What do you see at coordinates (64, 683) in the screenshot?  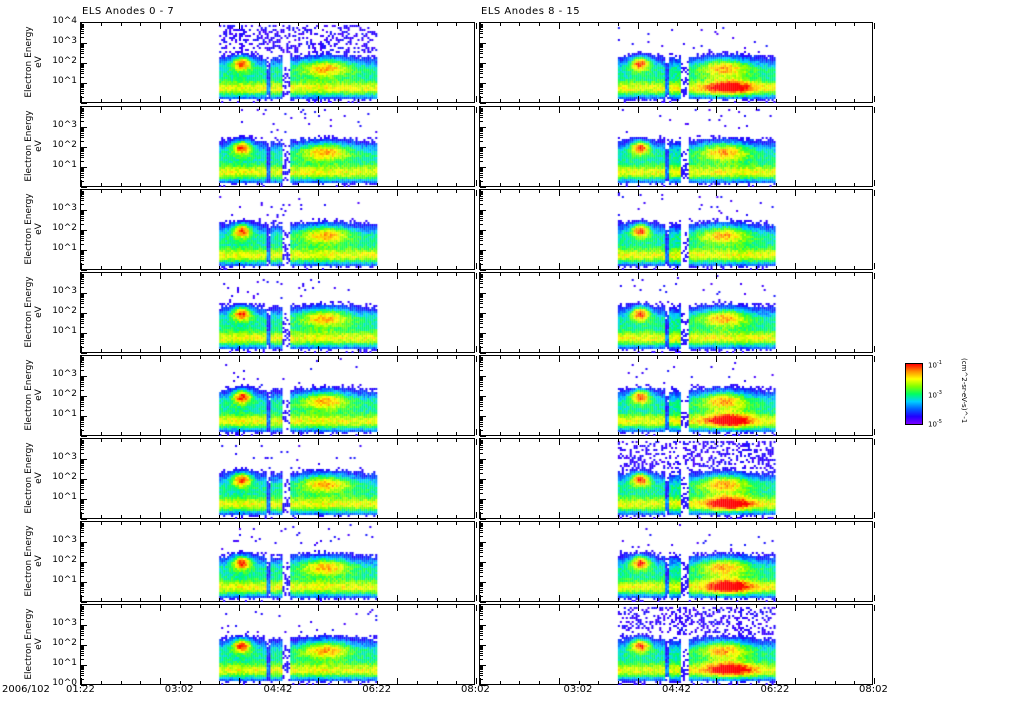 I see `y-tick-label: 10^0` at bounding box center [64, 683].